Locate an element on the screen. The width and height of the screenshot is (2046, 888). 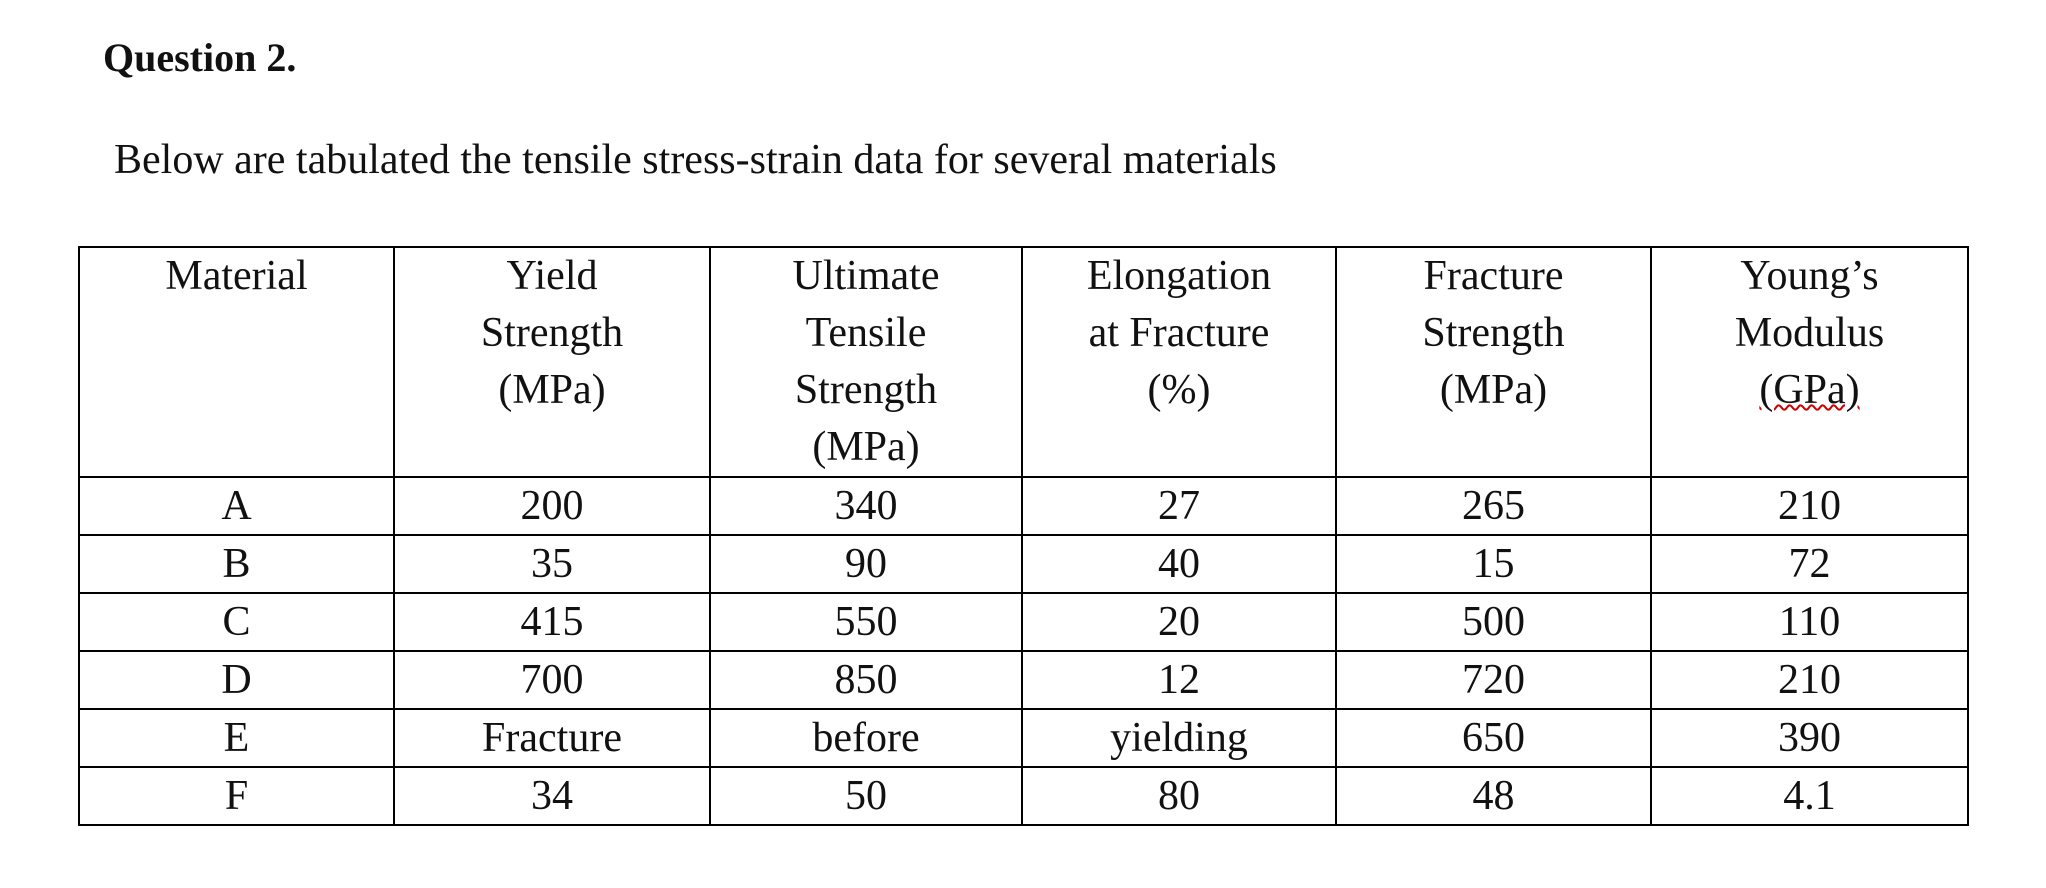
table-cell: 850 is located at coordinates (866, 680).